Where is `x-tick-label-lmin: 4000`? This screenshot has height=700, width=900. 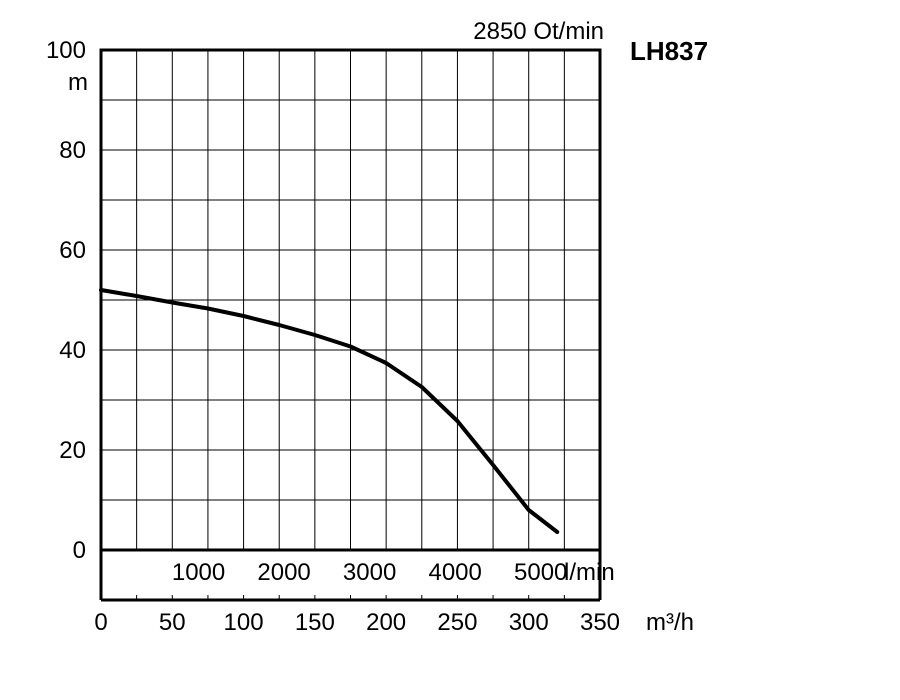 x-tick-label-lmin: 4000 is located at coordinates (454, 572).